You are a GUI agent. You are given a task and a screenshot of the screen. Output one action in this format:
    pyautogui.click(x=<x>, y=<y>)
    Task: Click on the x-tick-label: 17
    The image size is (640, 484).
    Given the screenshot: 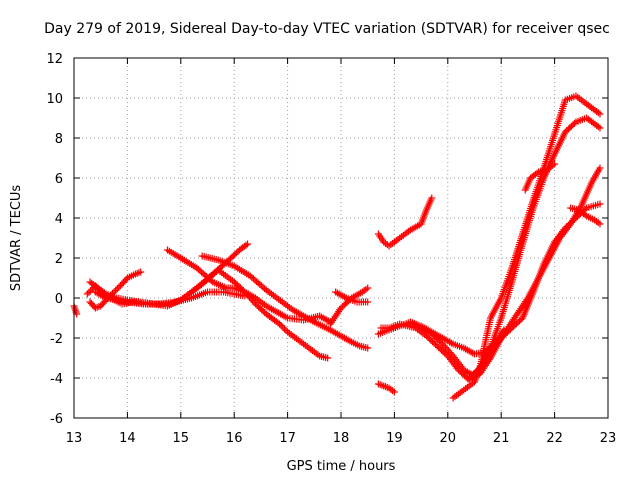 What is the action you would take?
    pyautogui.click(x=287, y=438)
    